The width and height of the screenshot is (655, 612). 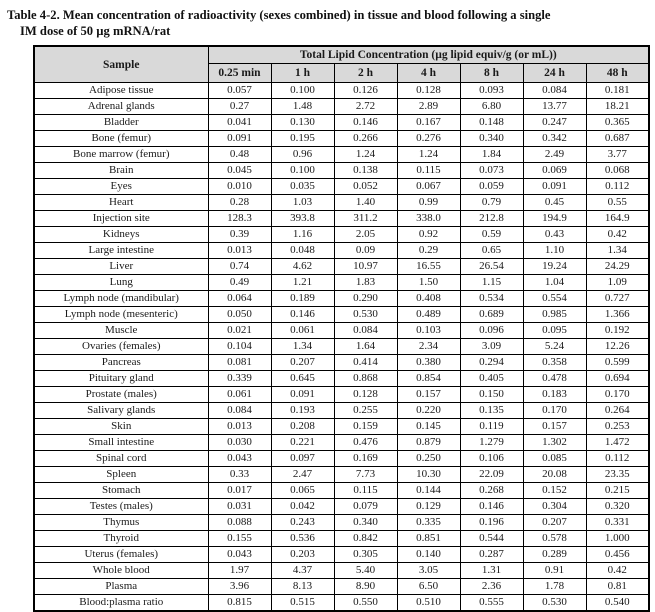 What do you see at coordinates (302, 522) in the screenshot?
I see `value-cell: 0.243` at bounding box center [302, 522].